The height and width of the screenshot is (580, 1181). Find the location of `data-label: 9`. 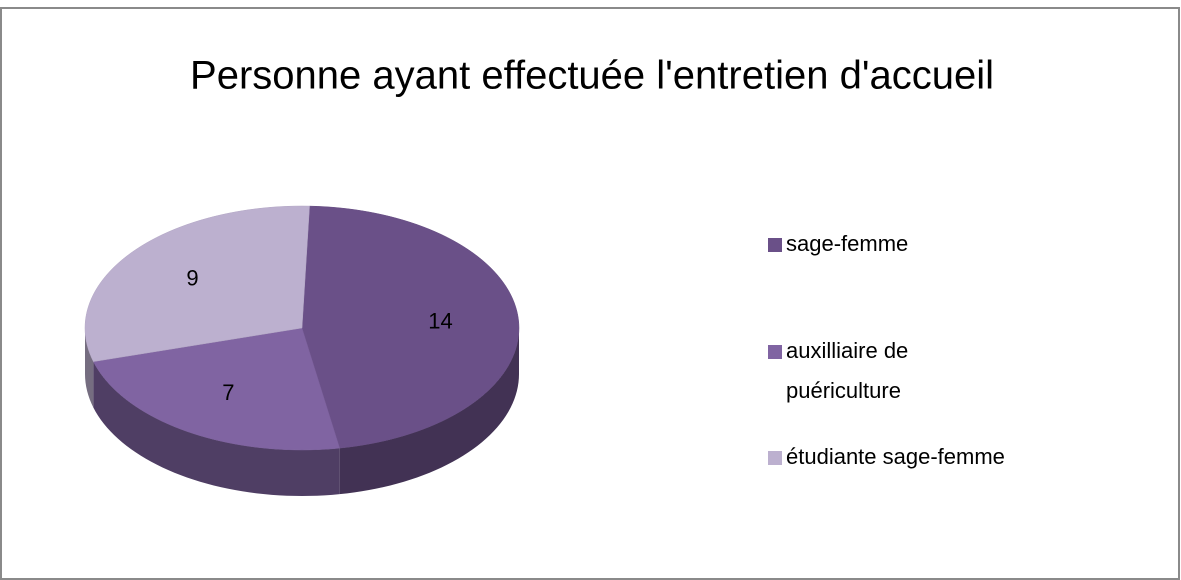

data-label: 9 is located at coordinates (192, 278).